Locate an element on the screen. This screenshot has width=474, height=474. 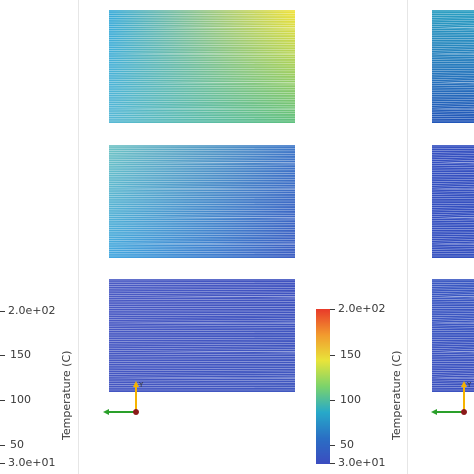
tick-50: 50 is located at coordinates (347, 444).